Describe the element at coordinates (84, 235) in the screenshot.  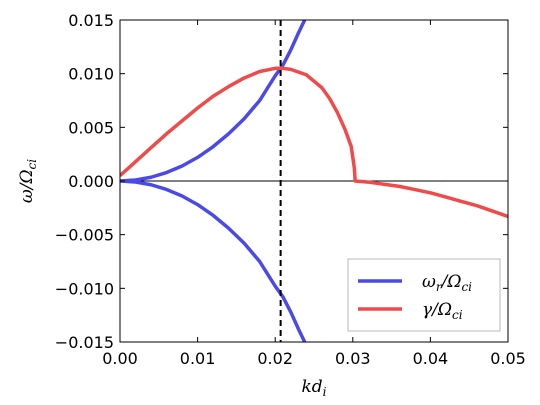
I see `y-tick-label: −0.005` at that location.